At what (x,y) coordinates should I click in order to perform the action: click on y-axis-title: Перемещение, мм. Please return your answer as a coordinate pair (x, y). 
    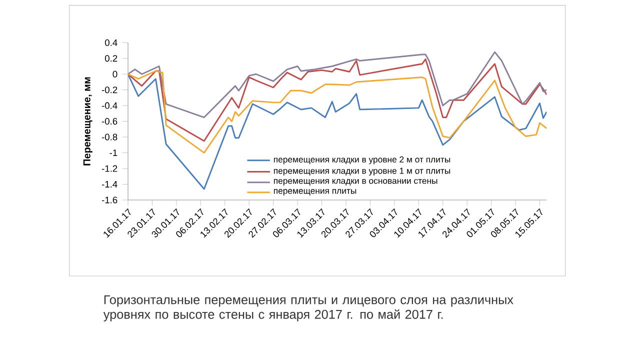
    Looking at the image, I should click on (87, 121).